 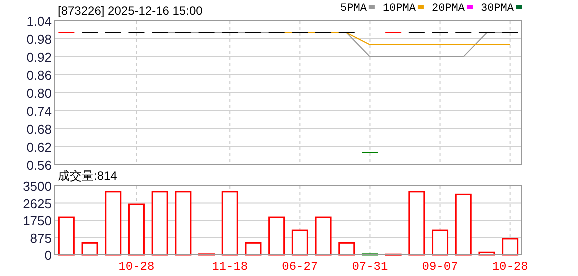 I want to click on y-tick-label: 0.62, so click(x=39, y=147).